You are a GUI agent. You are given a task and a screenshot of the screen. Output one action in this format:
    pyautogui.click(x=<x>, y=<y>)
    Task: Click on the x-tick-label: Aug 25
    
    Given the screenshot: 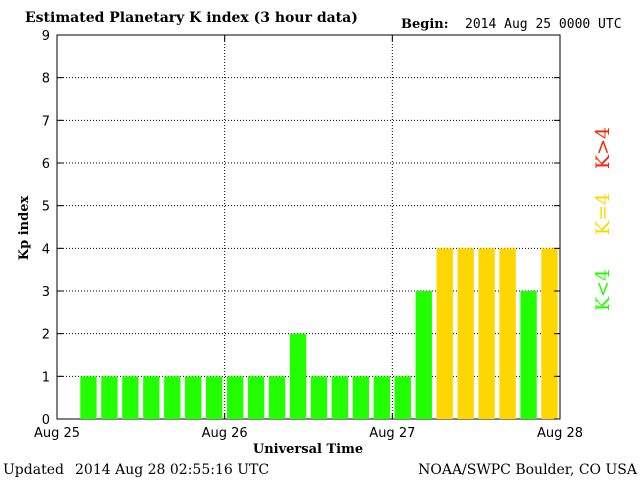 What is the action you would take?
    pyautogui.click(x=57, y=433)
    